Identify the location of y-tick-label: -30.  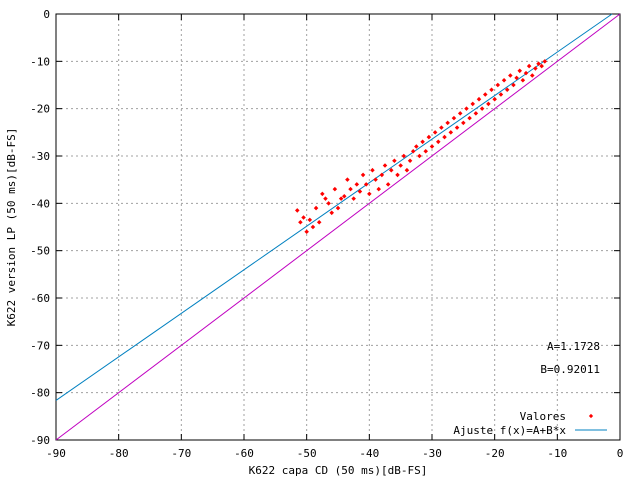
(40, 156).